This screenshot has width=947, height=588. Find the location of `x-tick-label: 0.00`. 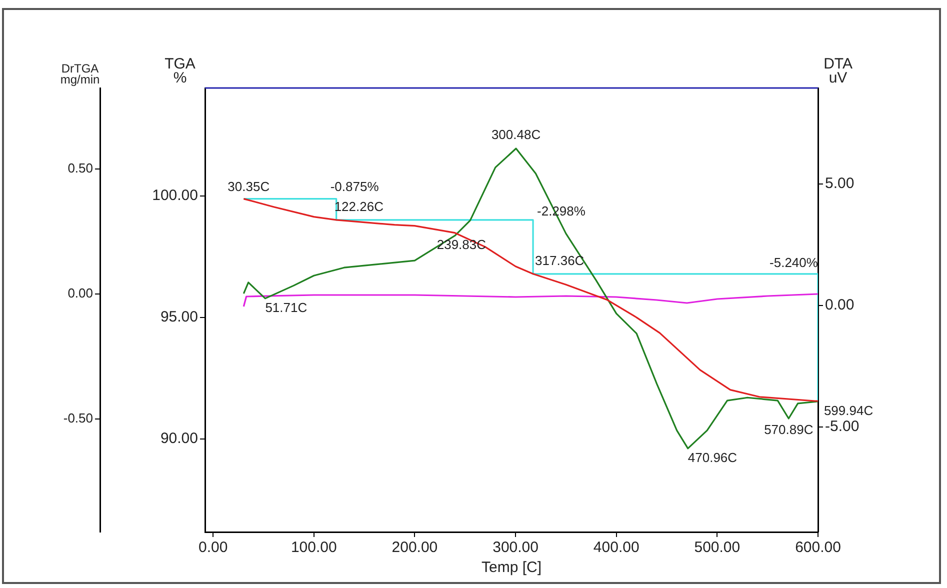

x-tick-label: 0.00 is located at coordinates (213, 547).